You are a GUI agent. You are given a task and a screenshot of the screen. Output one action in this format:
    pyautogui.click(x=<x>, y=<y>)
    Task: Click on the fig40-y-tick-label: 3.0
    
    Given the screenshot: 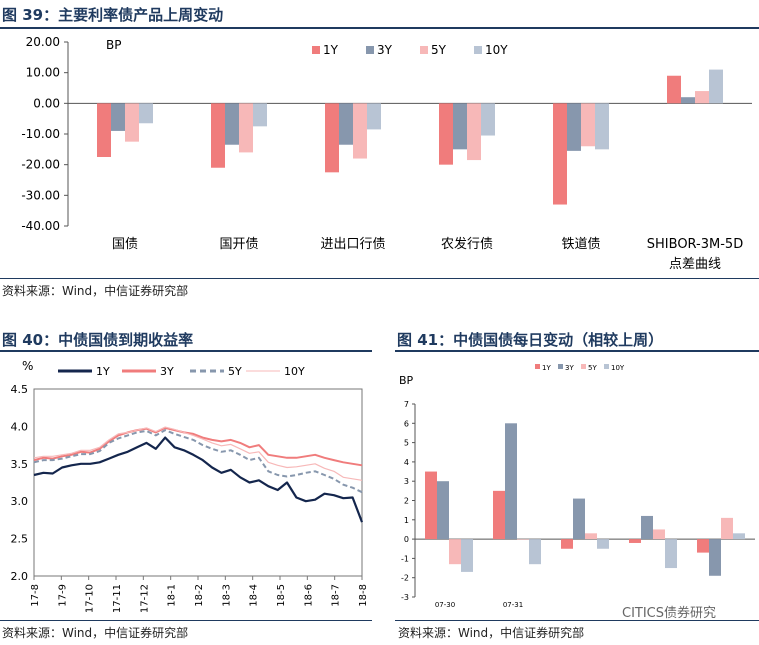 What is the action you would take?
    pyautogui.click(x=20, y=501)
    